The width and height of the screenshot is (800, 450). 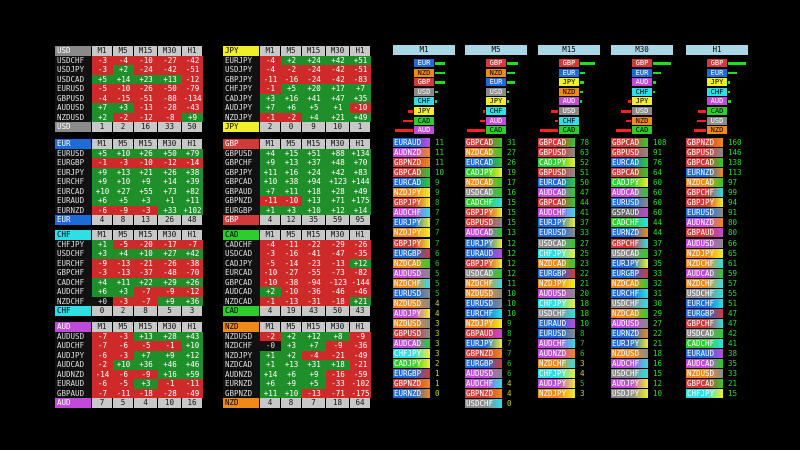 What do you see at coordinates (314, 163) in the screenshot?
I see `pair-change-value: +37` at bounding box center [314, 163].